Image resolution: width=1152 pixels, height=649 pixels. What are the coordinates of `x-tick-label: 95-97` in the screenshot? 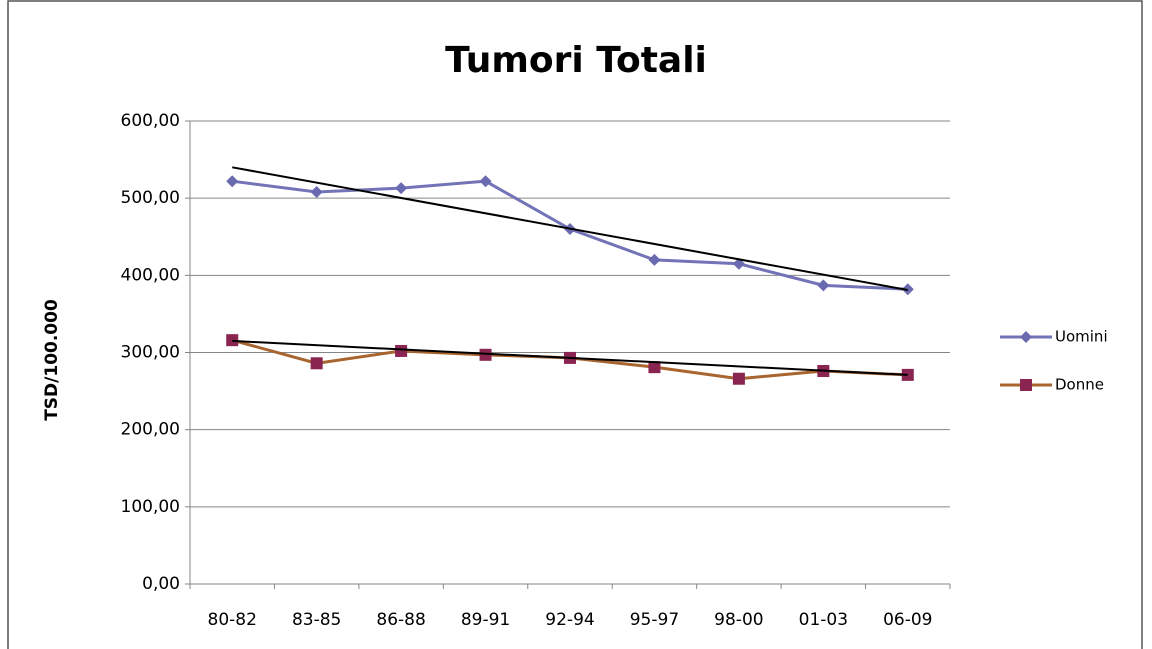 It's located at (654, 620).